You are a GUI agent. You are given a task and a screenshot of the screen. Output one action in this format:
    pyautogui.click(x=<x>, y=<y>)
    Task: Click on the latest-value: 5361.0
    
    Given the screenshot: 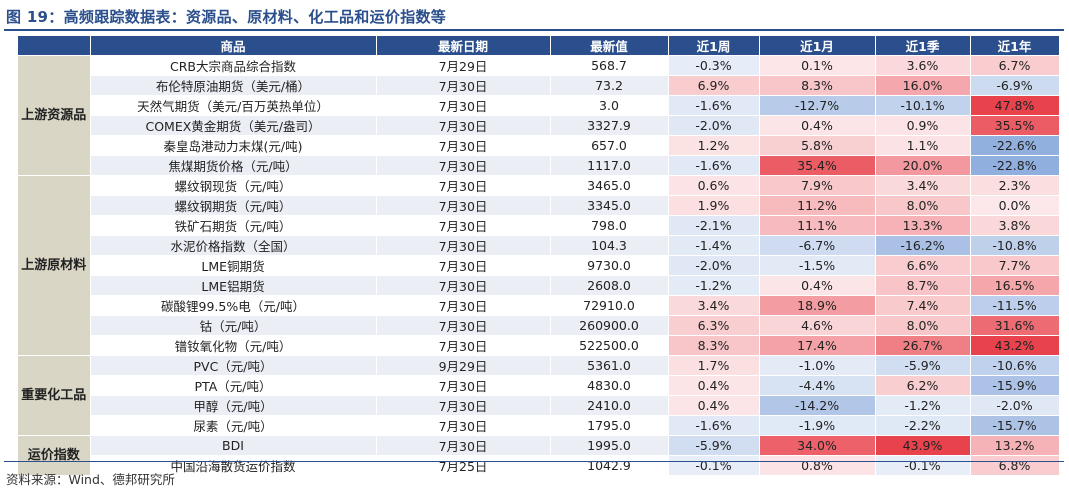 What is the action you would take?
    pyautogui.click(x=609, y=365)
    